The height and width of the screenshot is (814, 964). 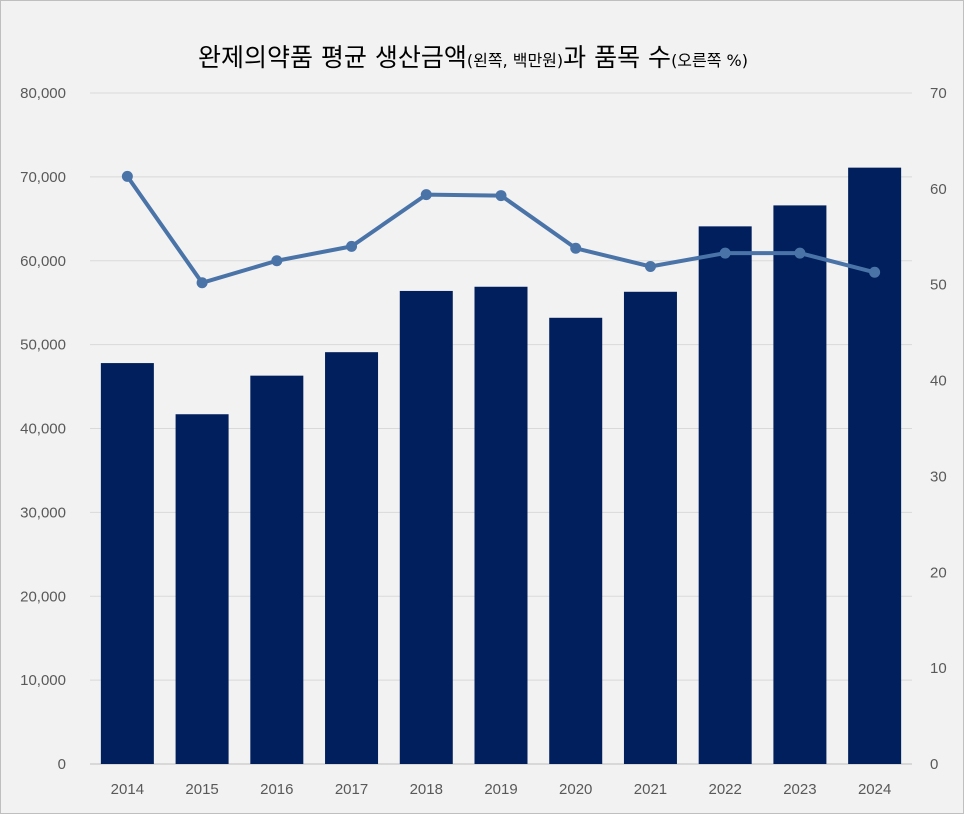 I want to click on right-axis-tick-label: 40, so click(x=938, y=381).